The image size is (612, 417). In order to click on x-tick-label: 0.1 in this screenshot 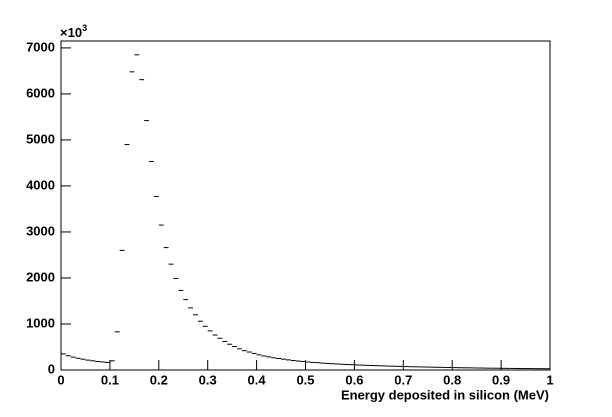, I will do `click(110, 379)`.